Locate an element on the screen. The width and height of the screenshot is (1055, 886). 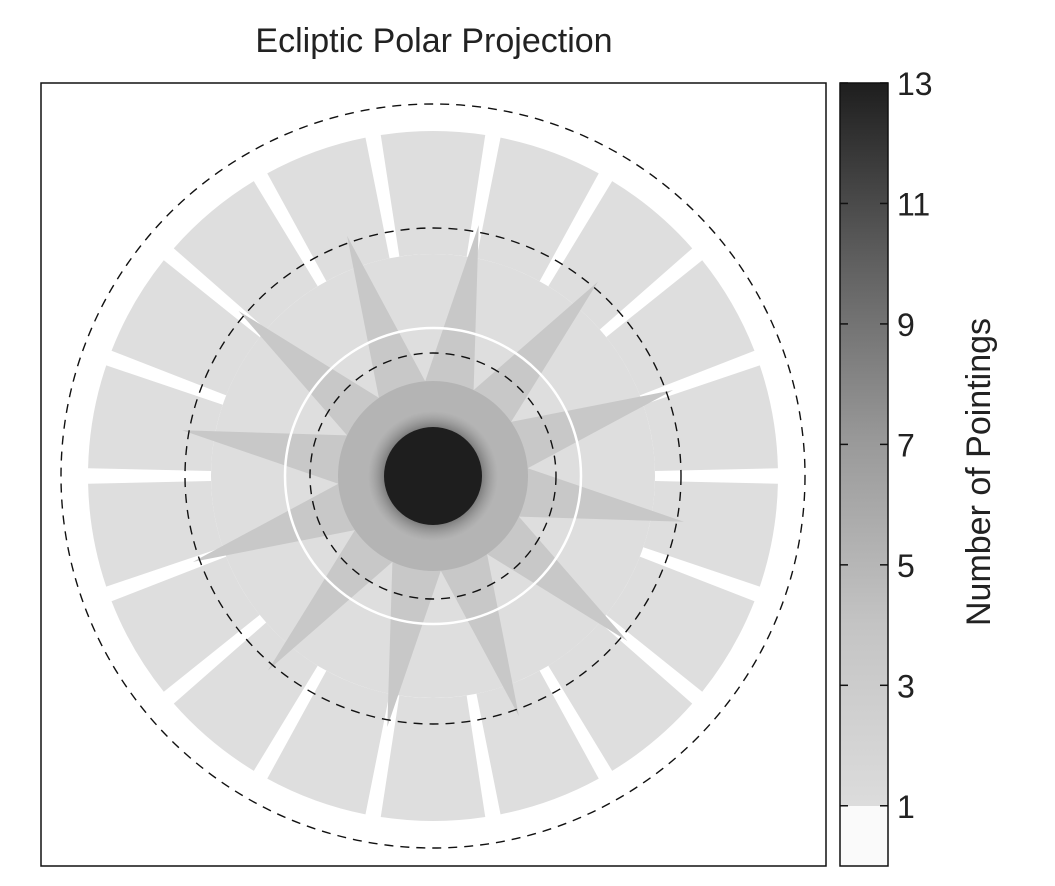
colorbar-tick-label: 3 is located at coordinates (906, 686).